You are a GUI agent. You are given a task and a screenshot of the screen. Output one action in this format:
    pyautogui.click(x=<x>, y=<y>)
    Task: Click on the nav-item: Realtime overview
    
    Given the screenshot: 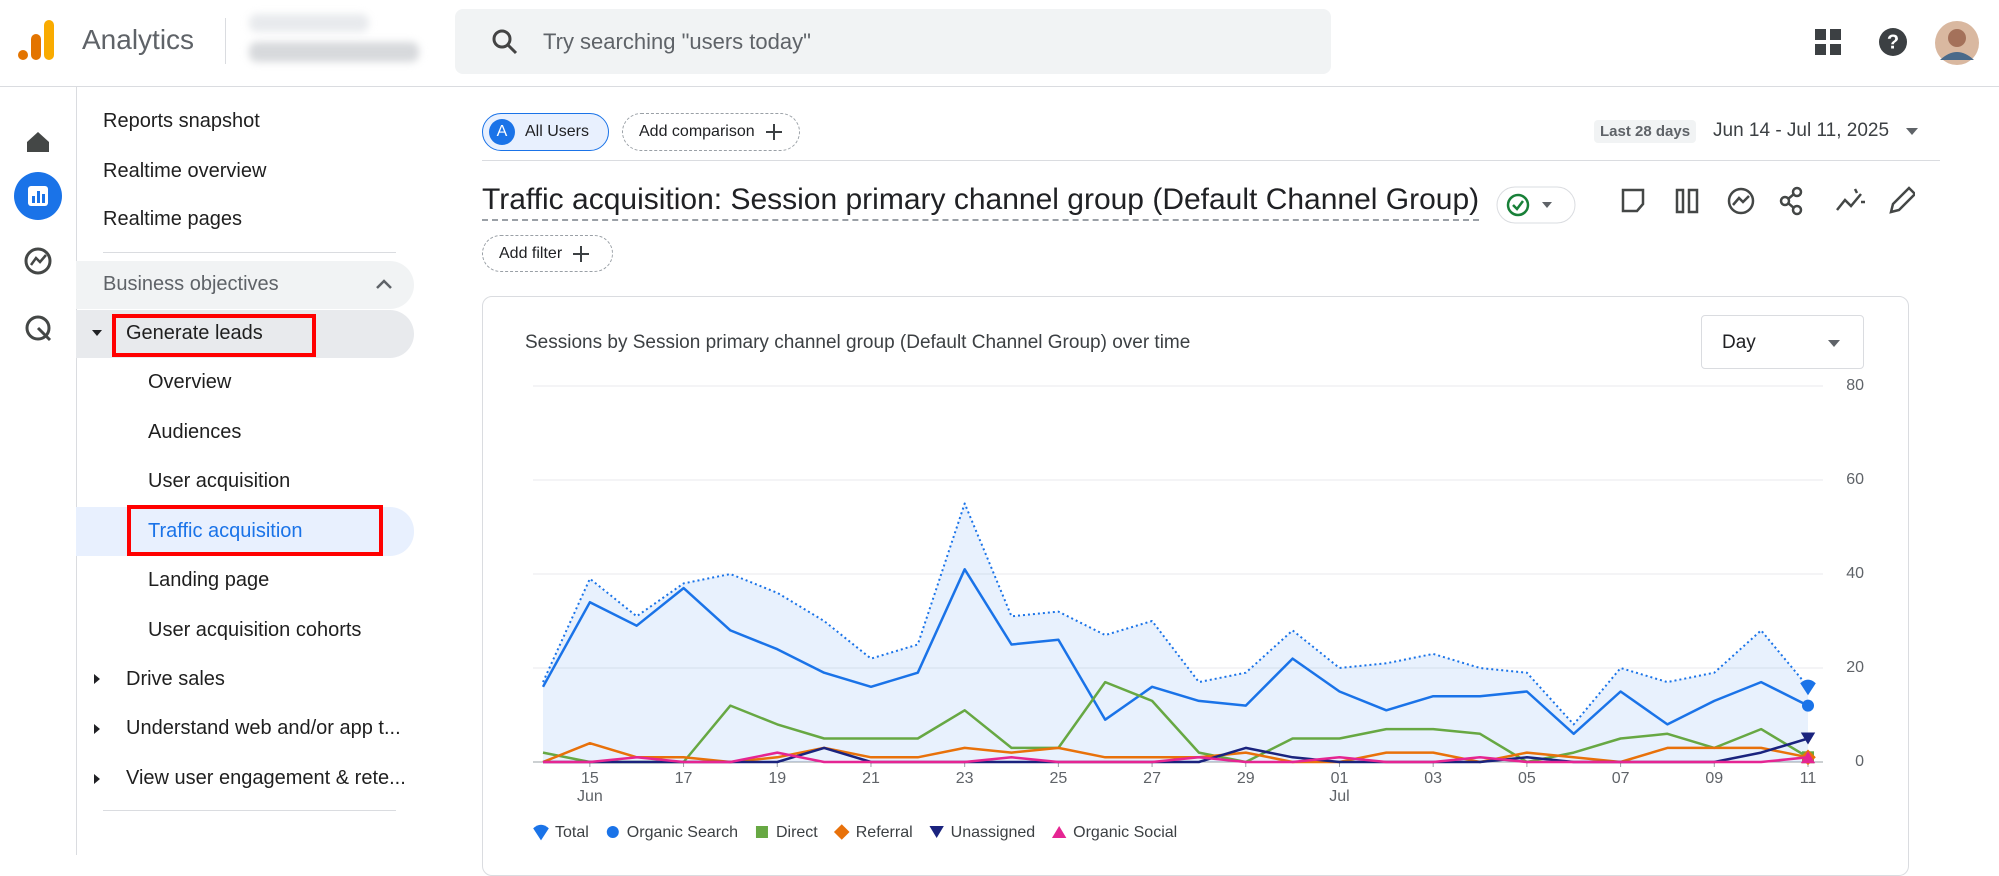 What is the action you would take?
    pyautogui.click(x=185, y=171)
    